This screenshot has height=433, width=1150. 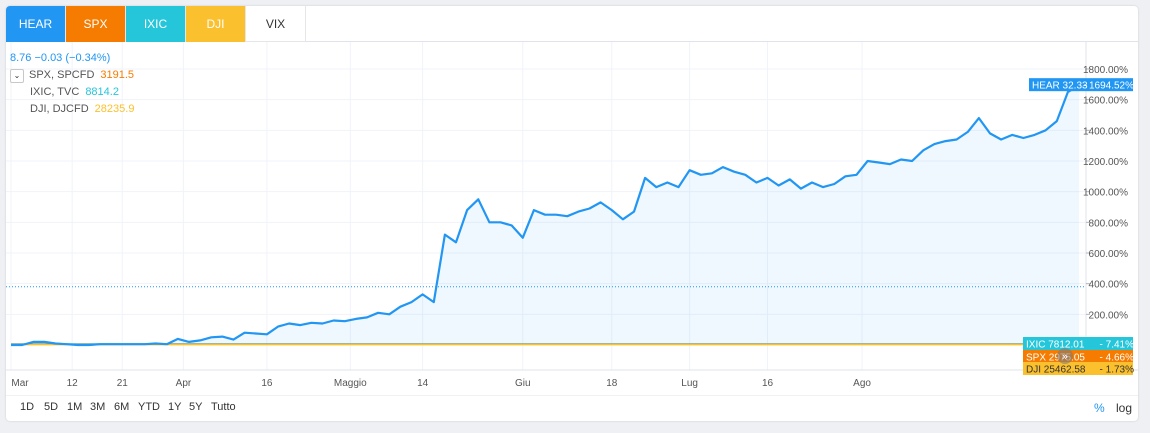 What do you see at coordinates (1055, 345) in the screenshot?
I see `price-label-text: IXIC 7812.01` at bounding box center [1055, 345].